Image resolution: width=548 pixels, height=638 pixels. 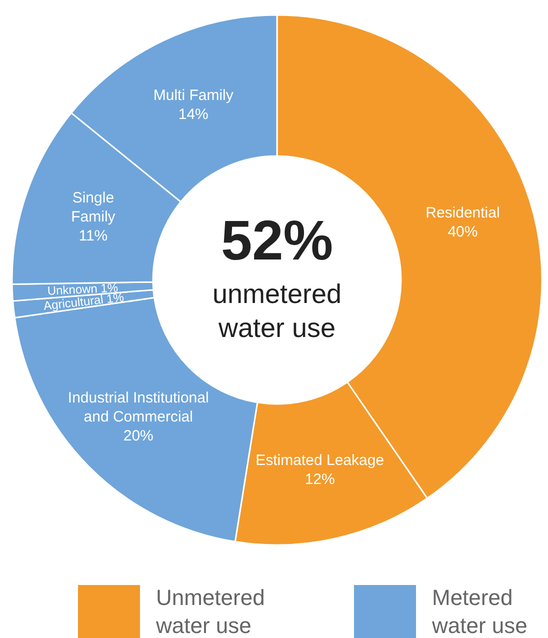 What do you see at coordinates (193, 113) in the screenshot?
I see `data-label: 14%` at bounding box center [193, 113].